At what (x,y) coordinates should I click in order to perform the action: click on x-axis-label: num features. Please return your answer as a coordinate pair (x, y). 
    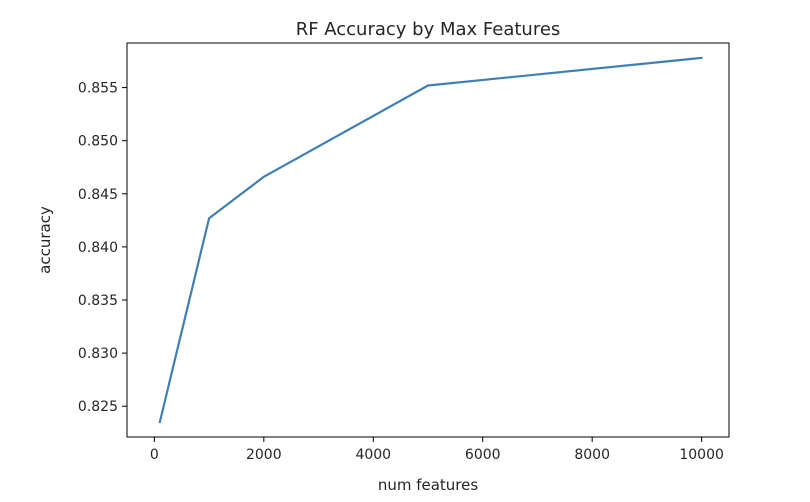
    Looking at the image, I should click on (428, 485).